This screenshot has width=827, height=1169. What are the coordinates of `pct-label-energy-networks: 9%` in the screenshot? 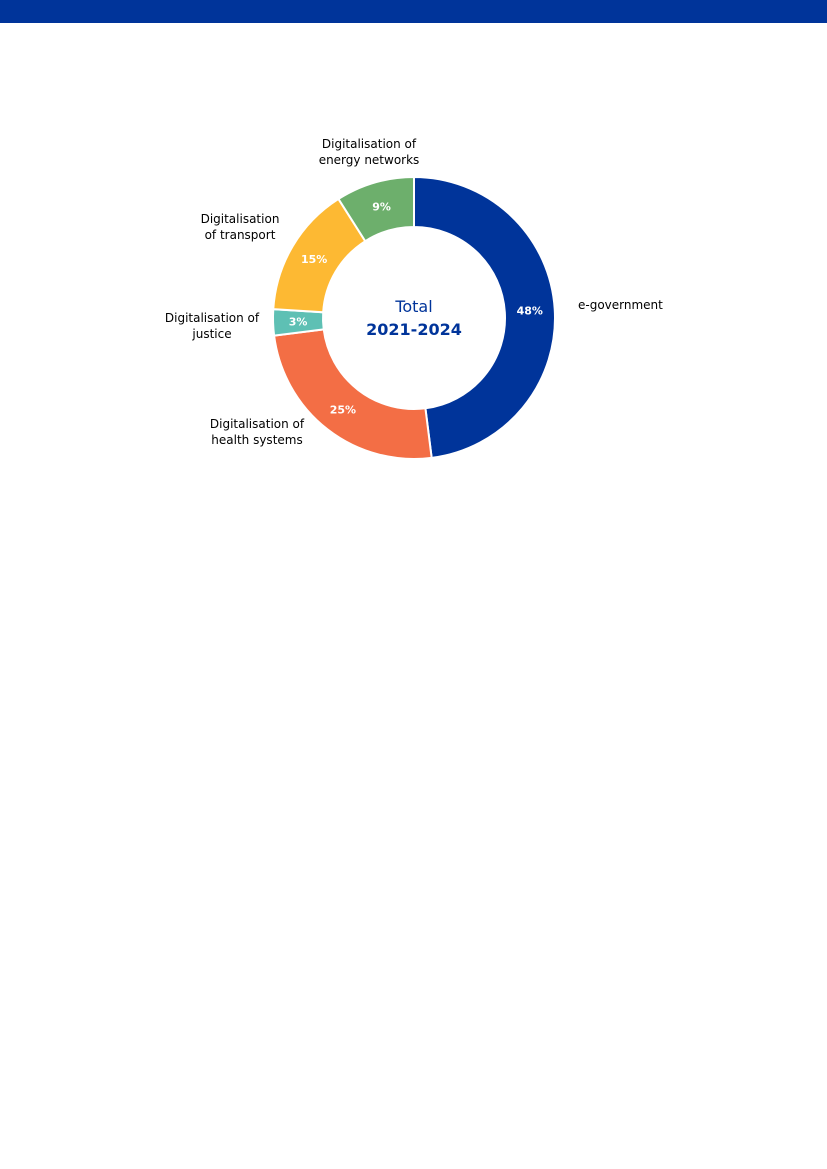 It's located at (381, 207).